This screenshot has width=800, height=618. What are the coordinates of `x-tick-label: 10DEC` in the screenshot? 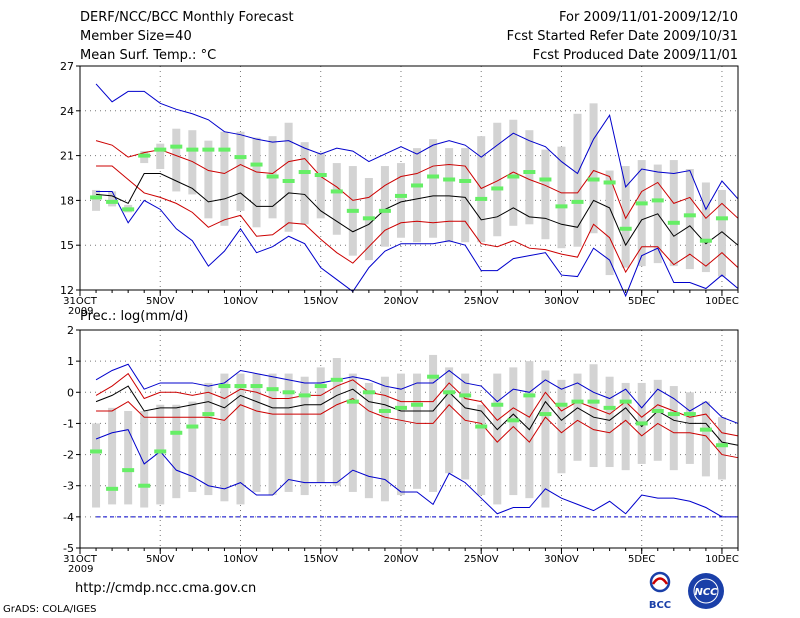 It's located at (722, 301).